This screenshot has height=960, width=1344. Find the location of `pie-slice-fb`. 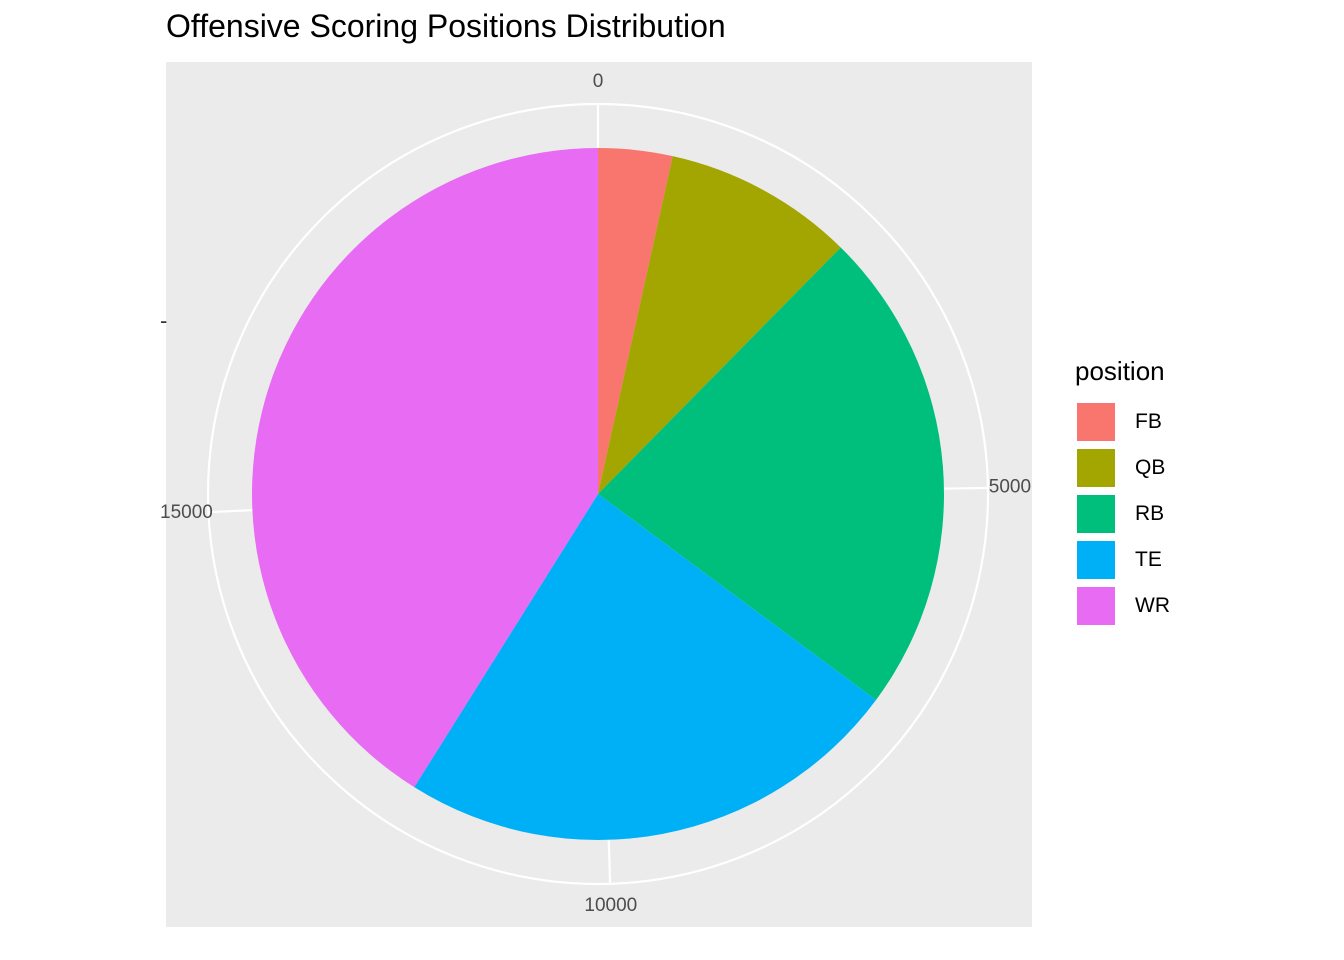

pie-slice-fb is located at coordinates (635, 321).